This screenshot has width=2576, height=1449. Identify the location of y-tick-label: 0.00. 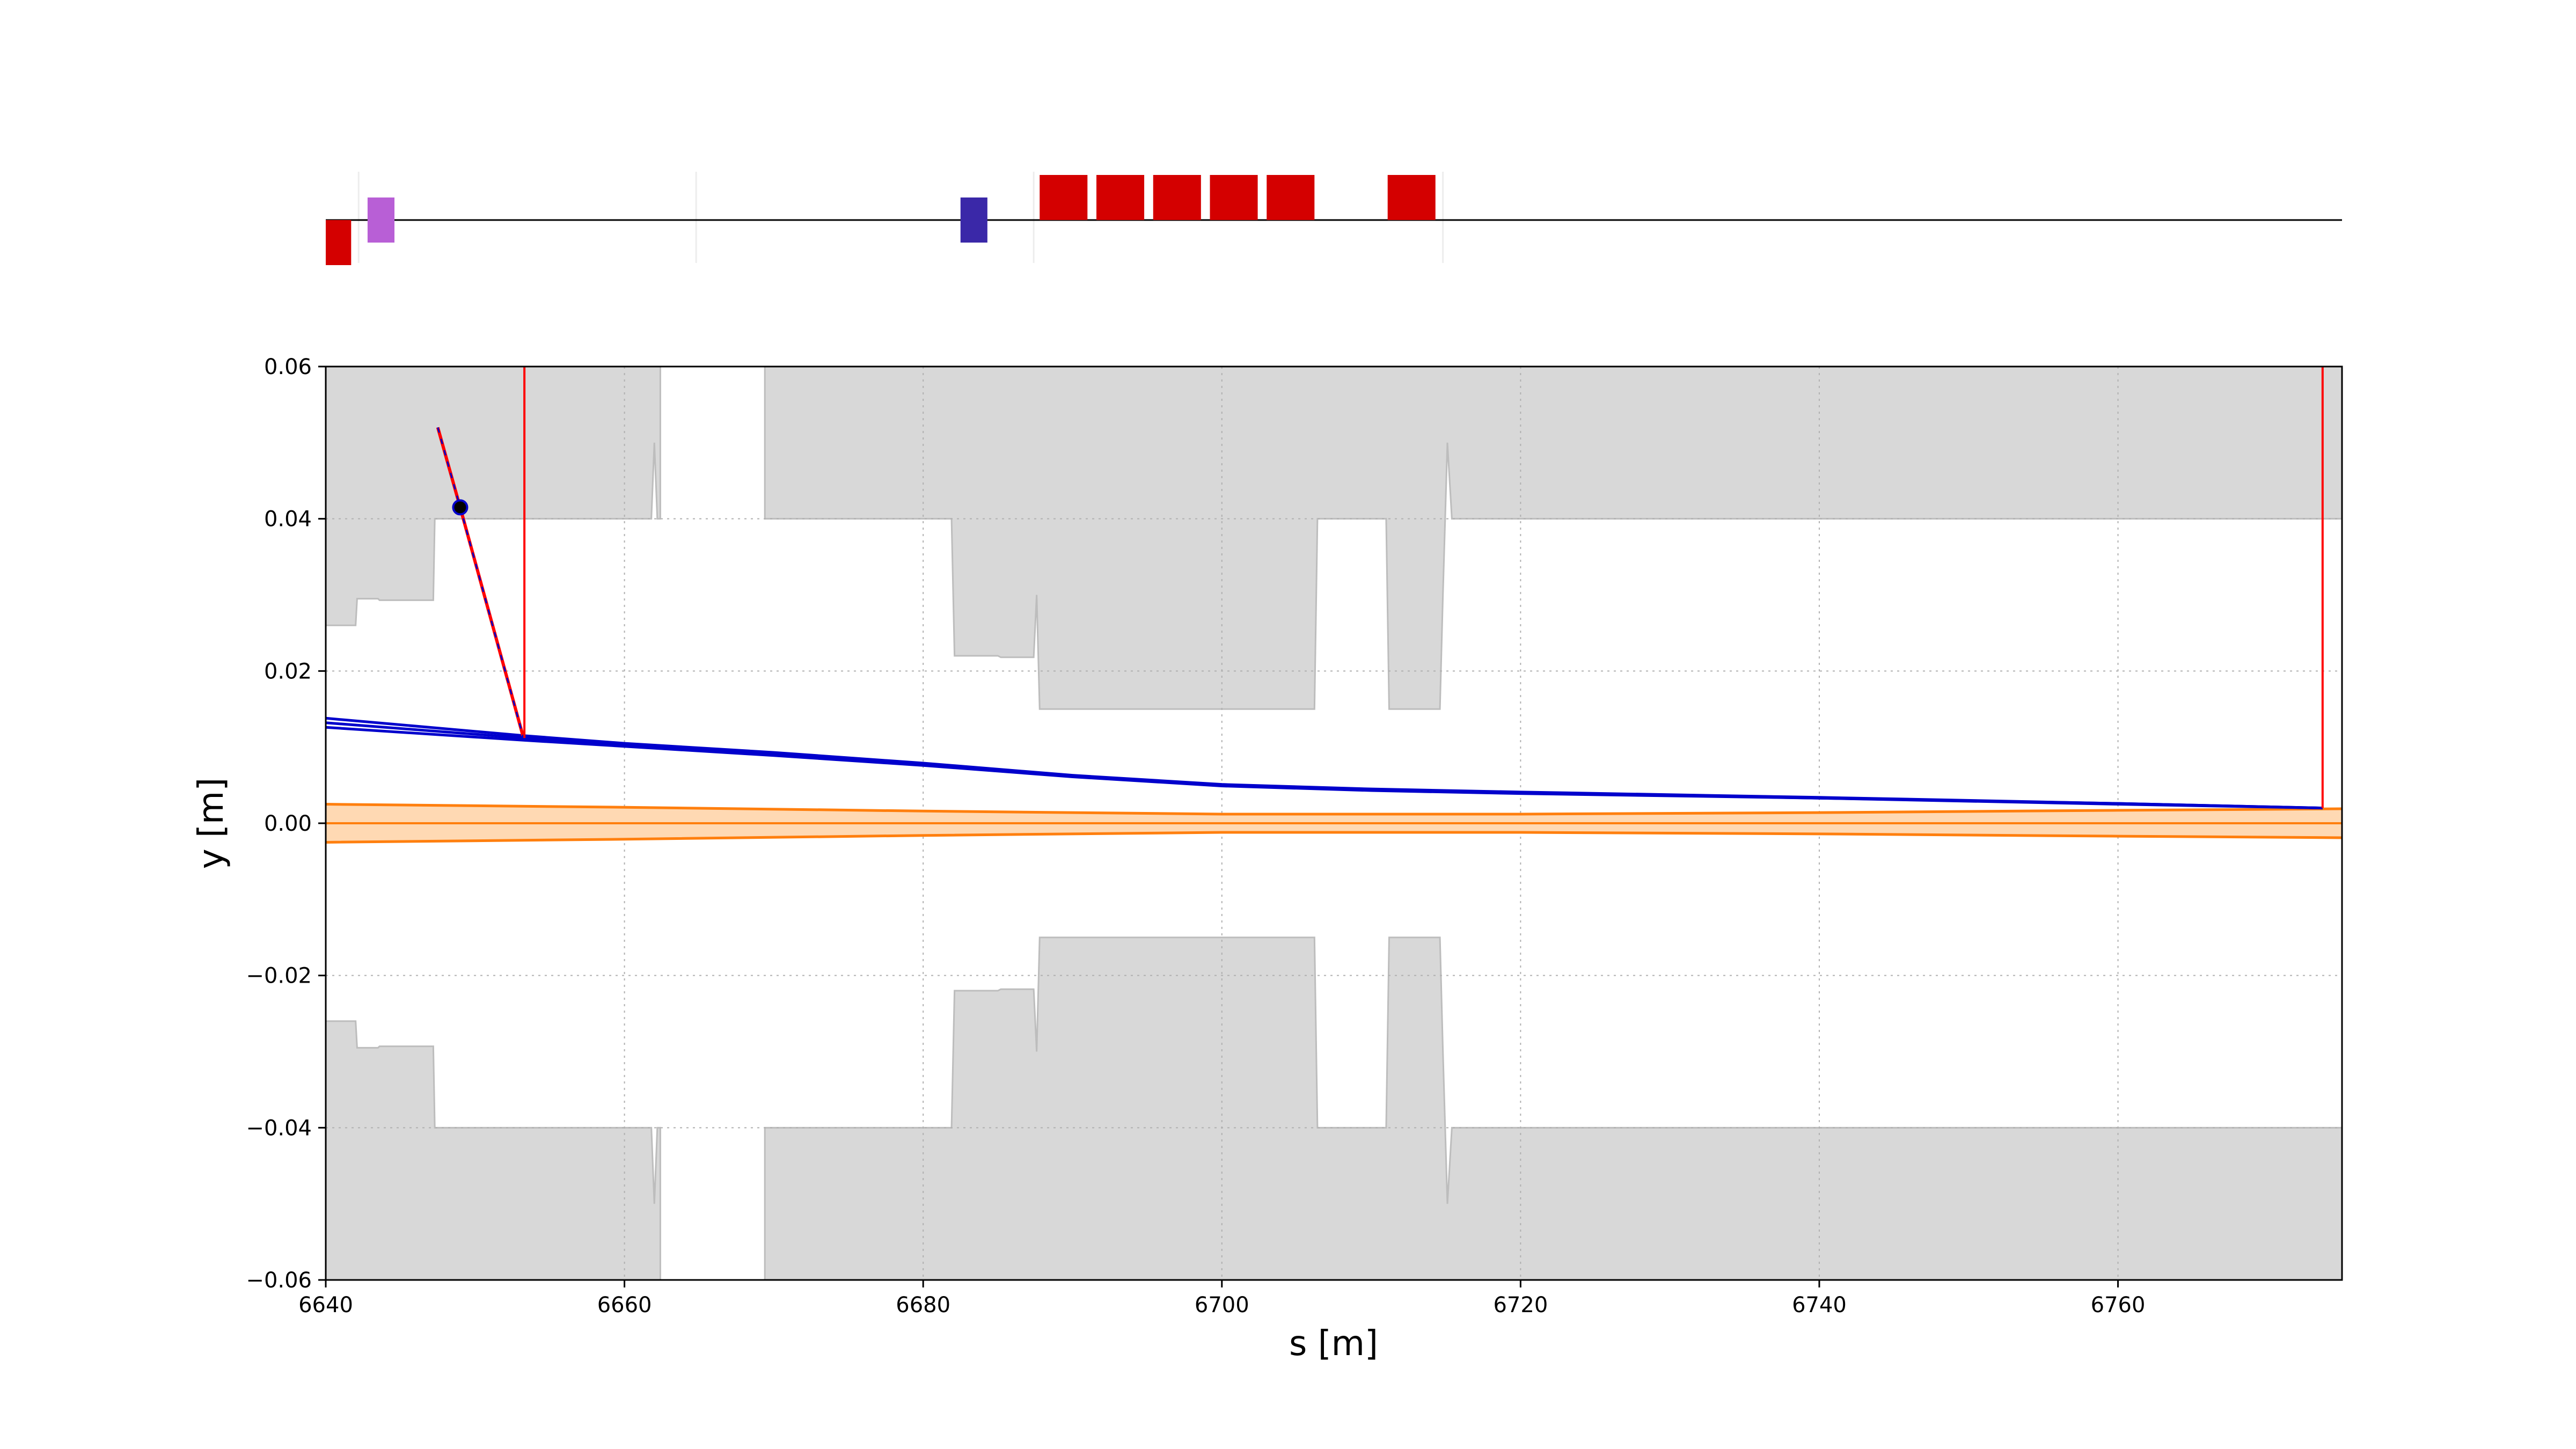
(288, 823).